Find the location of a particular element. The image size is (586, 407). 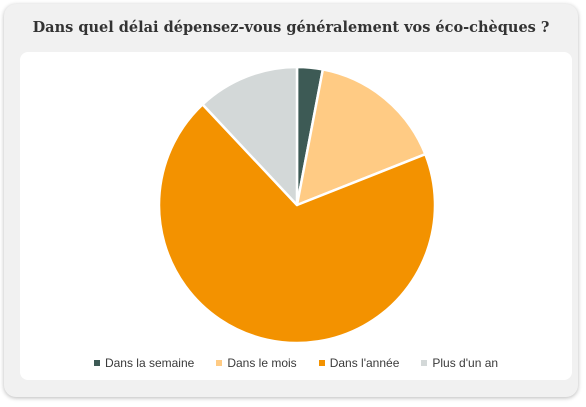

legend-label: Plus d'un an is located at coordinates (465, 363).